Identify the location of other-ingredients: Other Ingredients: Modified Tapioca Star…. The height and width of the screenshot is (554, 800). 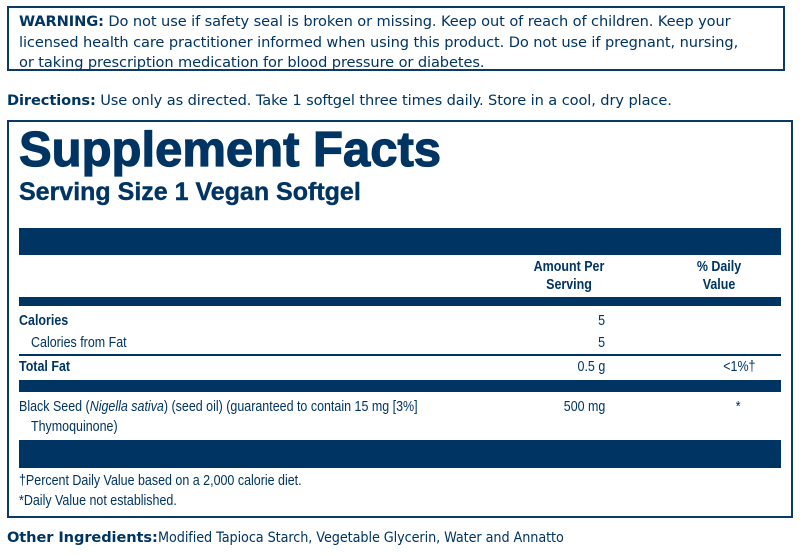
(313, 537).